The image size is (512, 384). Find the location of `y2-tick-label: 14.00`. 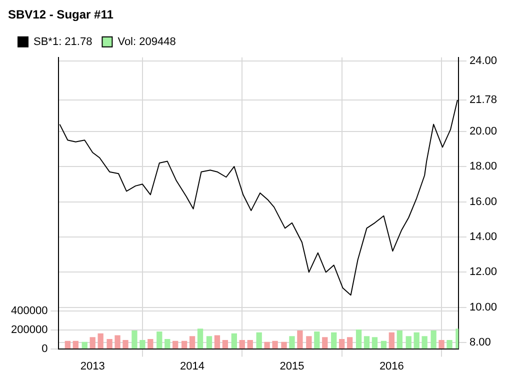

y2-tick-label: 14.00 is located at coordinates (483, 237).